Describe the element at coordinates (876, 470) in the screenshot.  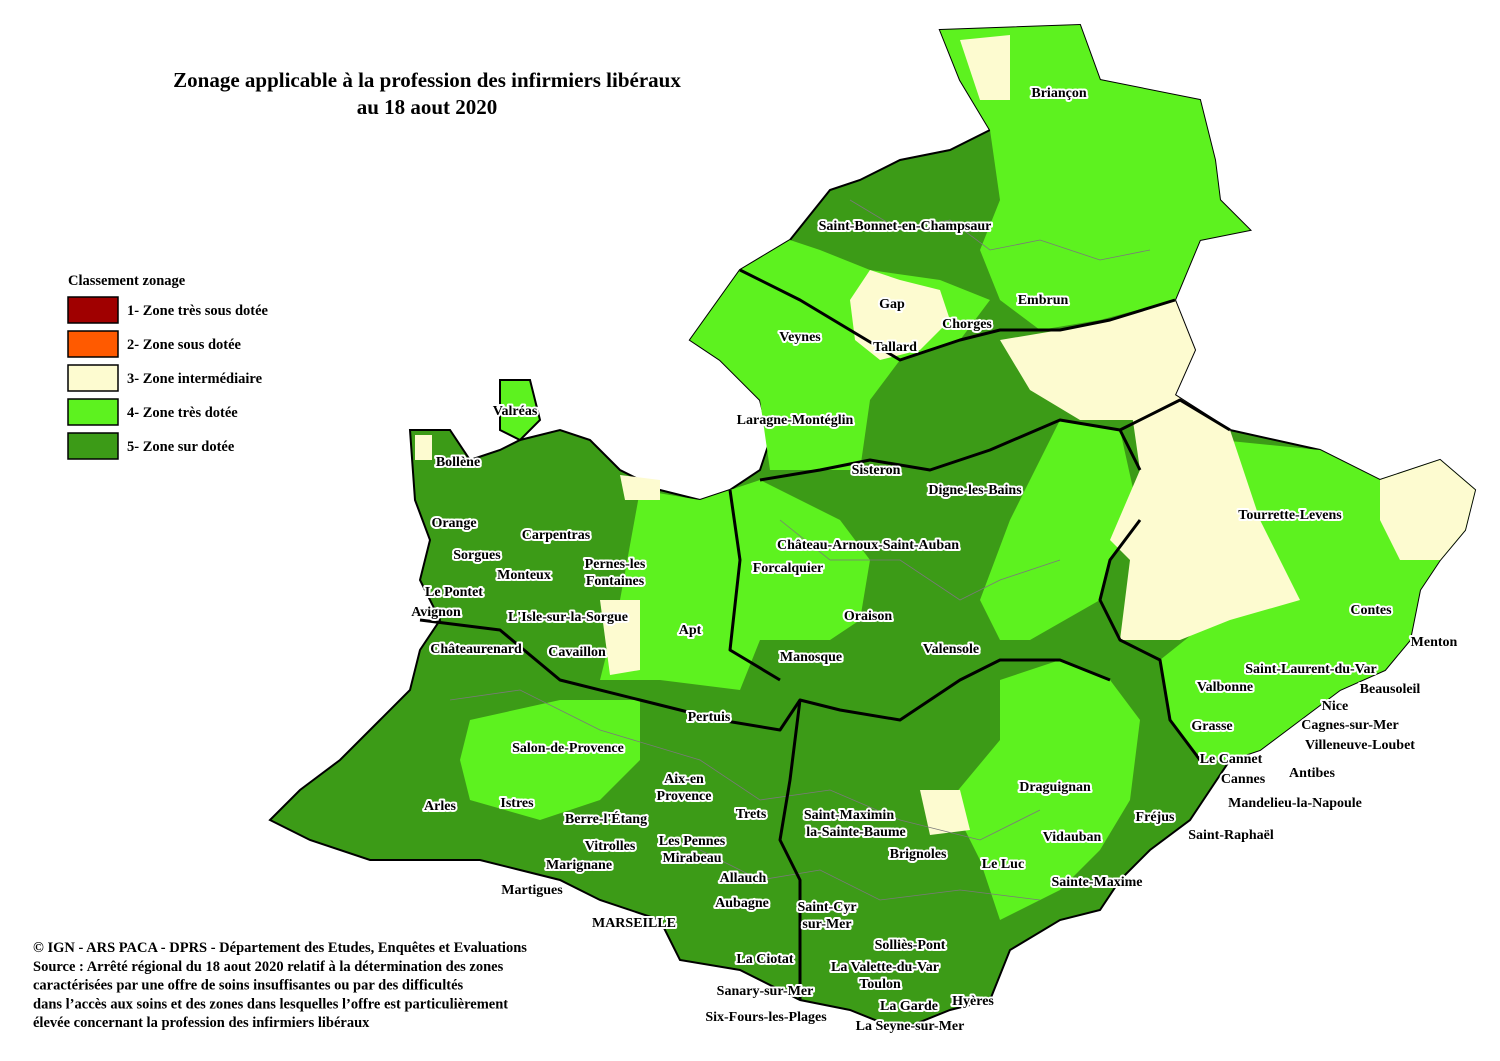
I see `place-label: Sisteron` at that location.